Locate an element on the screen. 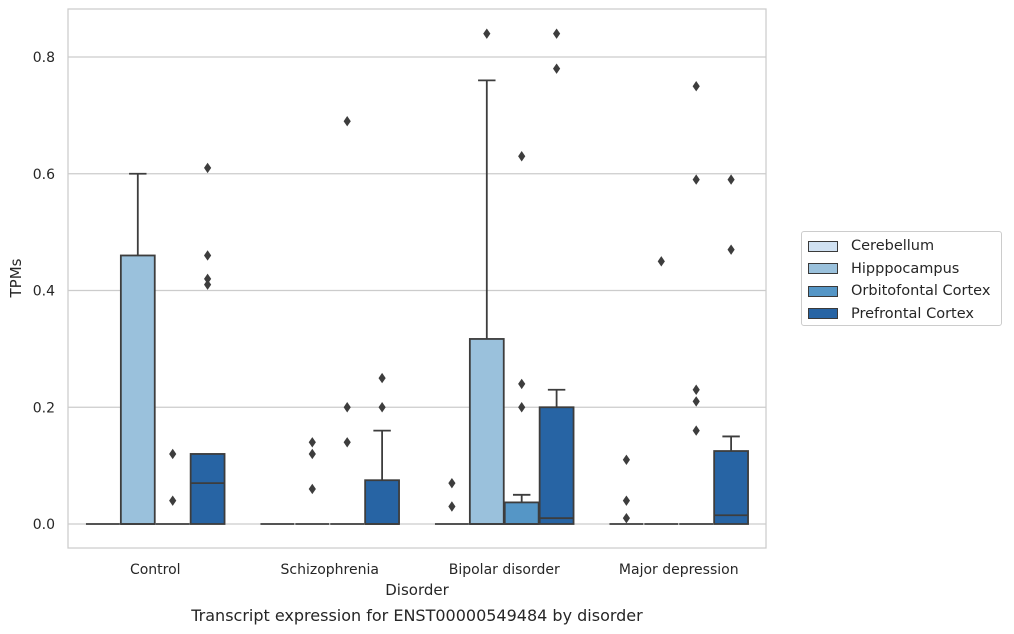  legend-label-cerebellum: Cerebellum is located at coordinates (893, 246).